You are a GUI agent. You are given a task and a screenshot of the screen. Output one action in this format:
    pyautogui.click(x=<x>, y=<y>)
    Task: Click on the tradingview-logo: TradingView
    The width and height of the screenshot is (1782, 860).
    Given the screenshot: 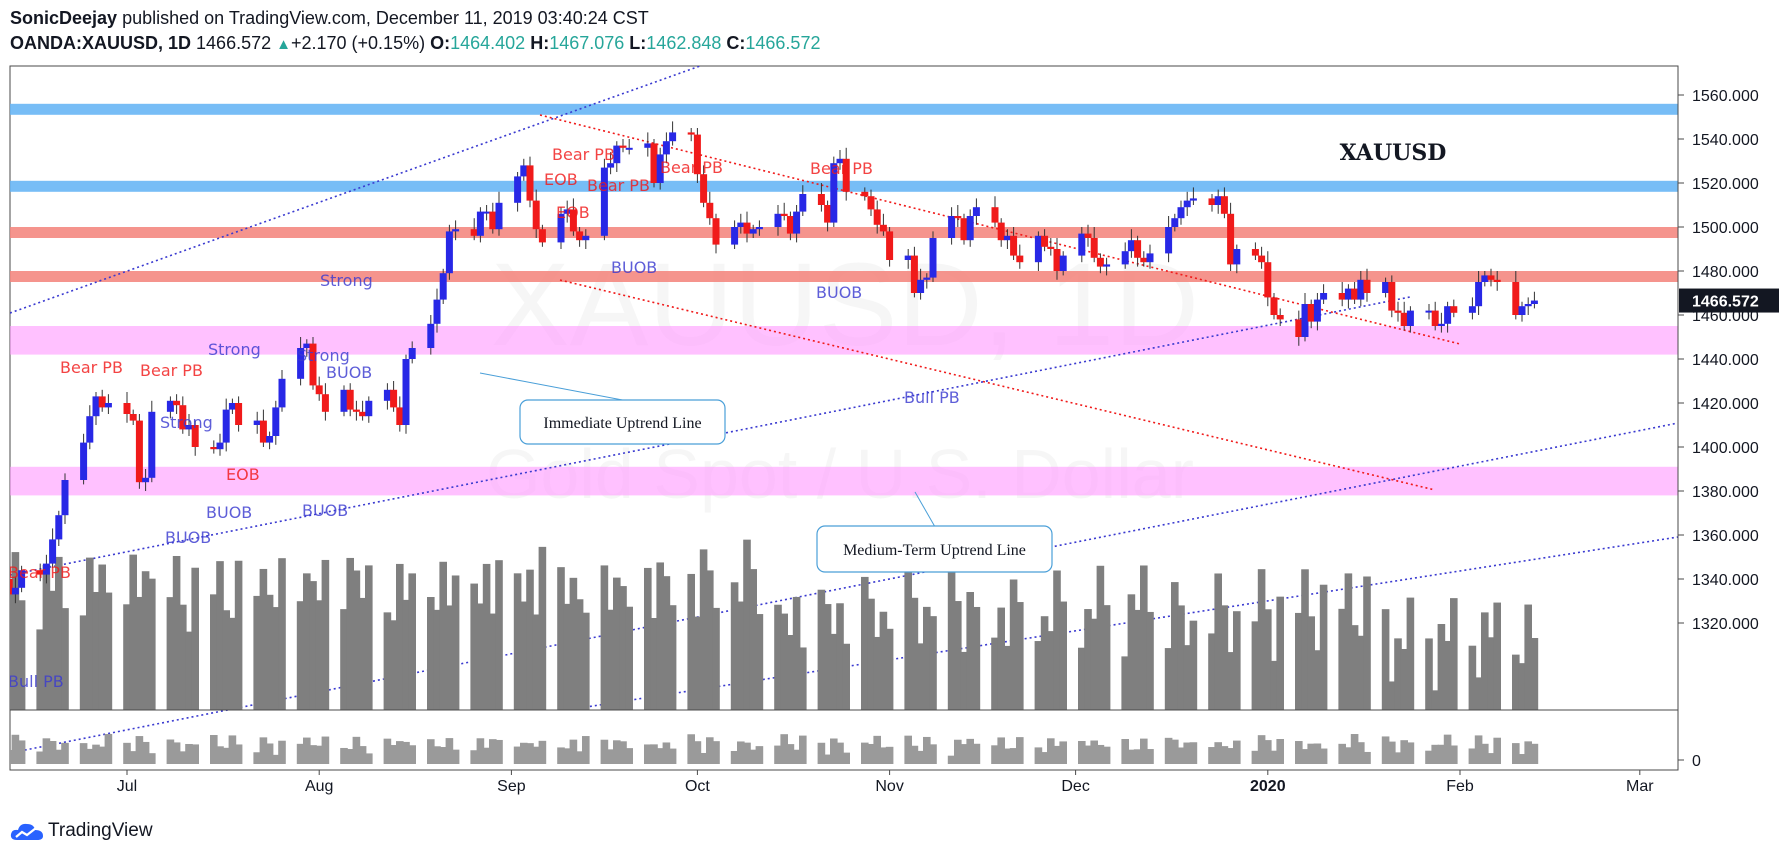 What is the action you would take?
    pyautogui.click(x=81, y=831)
    